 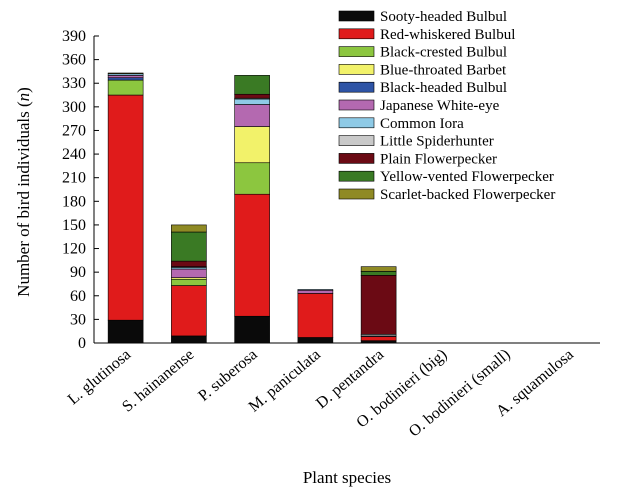 I want to click on y-tick-label: 60, so click(x=78, y=296).